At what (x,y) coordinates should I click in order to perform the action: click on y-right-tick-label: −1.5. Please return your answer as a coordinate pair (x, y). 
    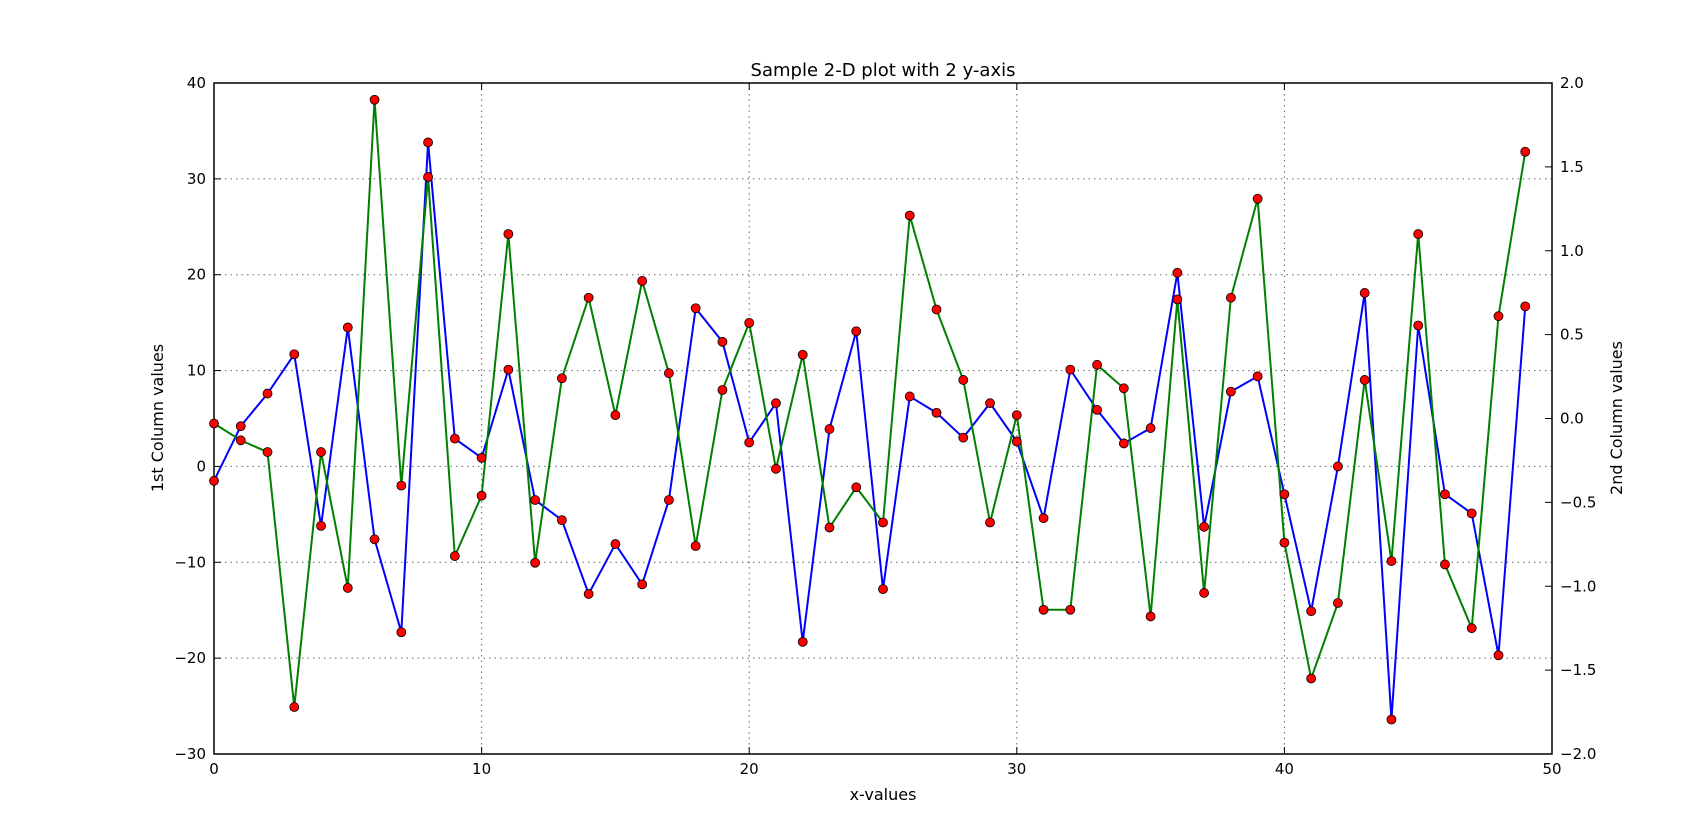
    Looking at the image, I should click on (1578, 670).